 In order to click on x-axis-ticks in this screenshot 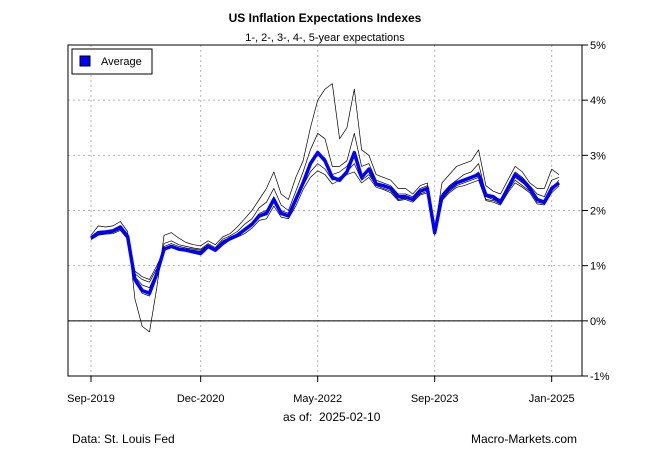, I will do `click(321, 379)`.